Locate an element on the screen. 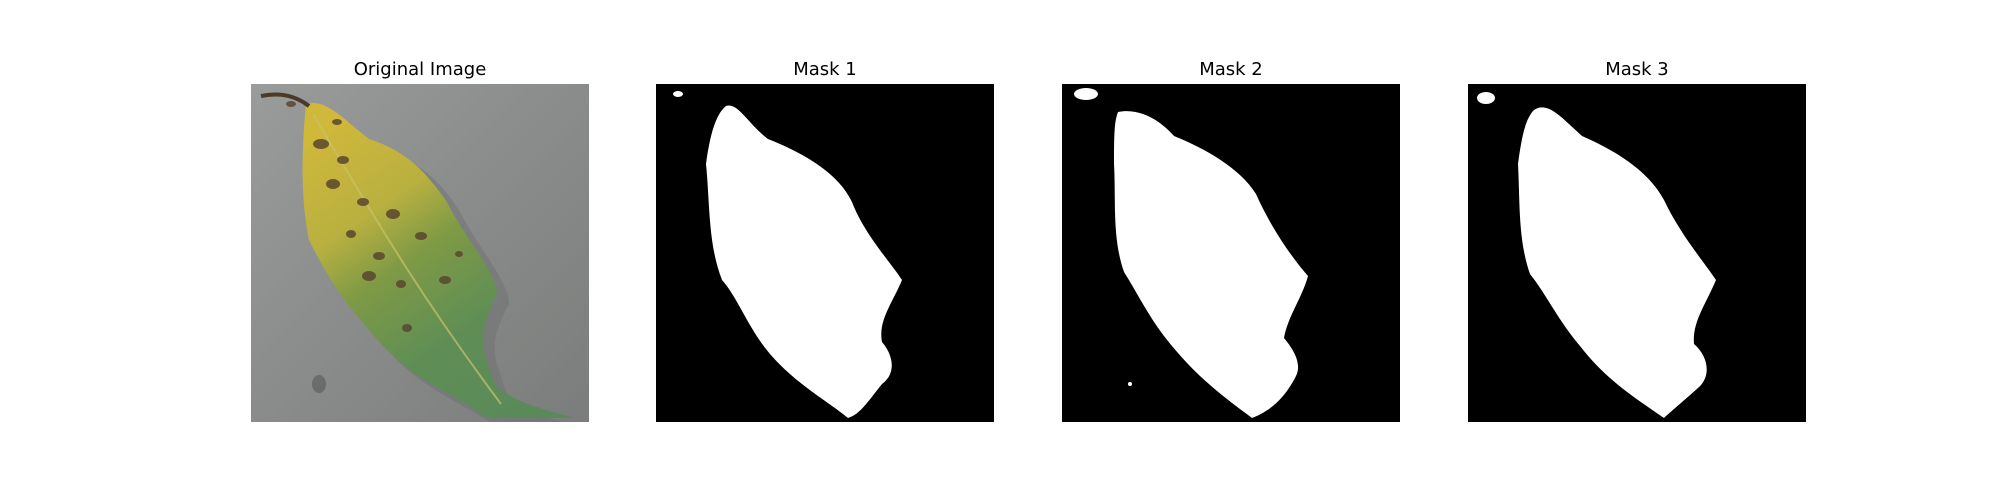 The image size is (2000, 500). panel-mask-1: Mask 1 is located at coordinates (825, 240).